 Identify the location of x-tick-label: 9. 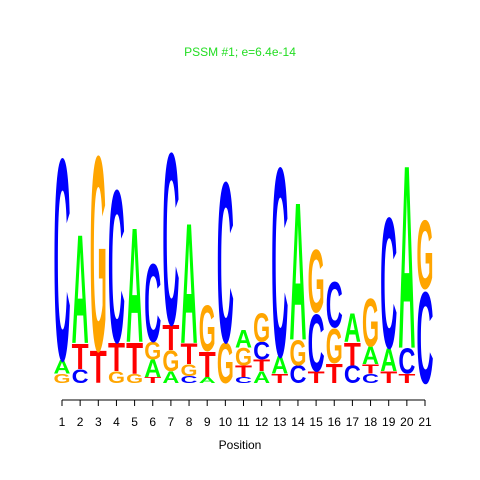
(207, 422).